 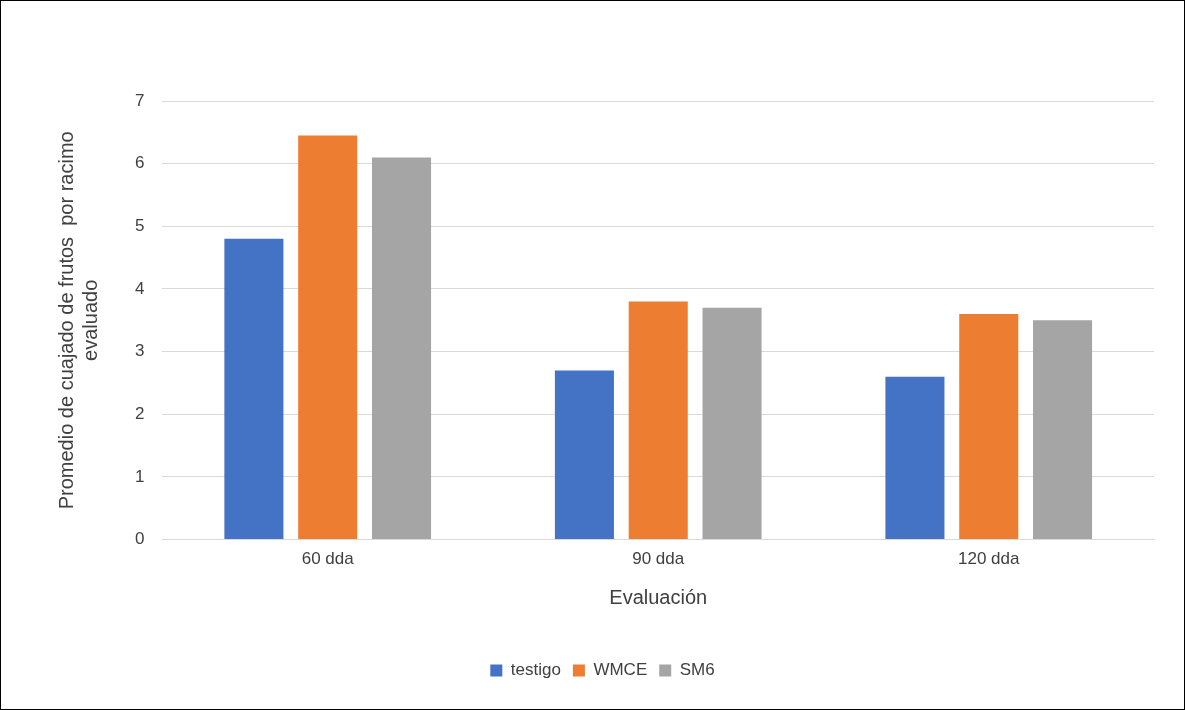 I want to click on y-axis-title: Promedio de cuajado de frutos por racimo evaluado, so click(x=77, y=320).